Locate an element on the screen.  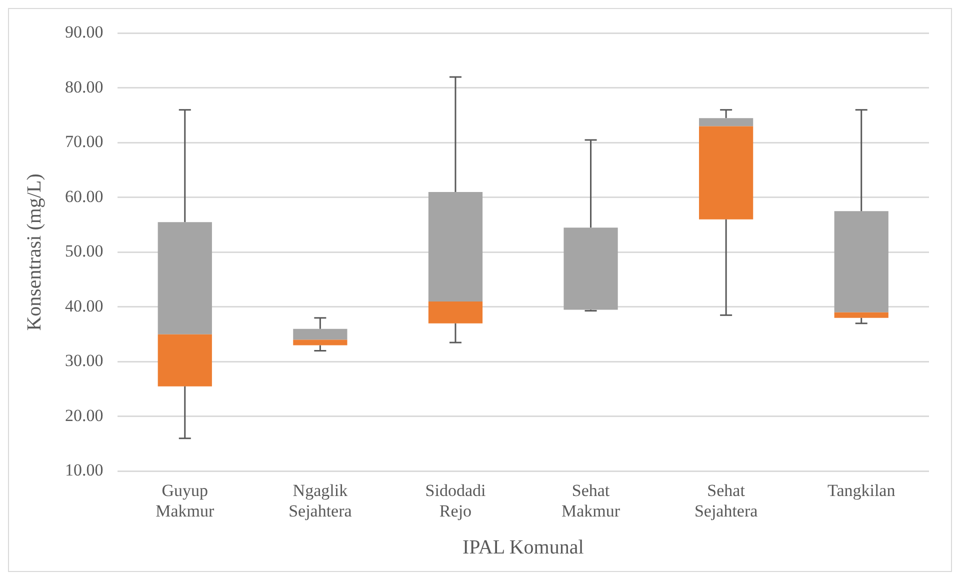
y-tick-label: 30.00 is located at coordinates (84, 360).